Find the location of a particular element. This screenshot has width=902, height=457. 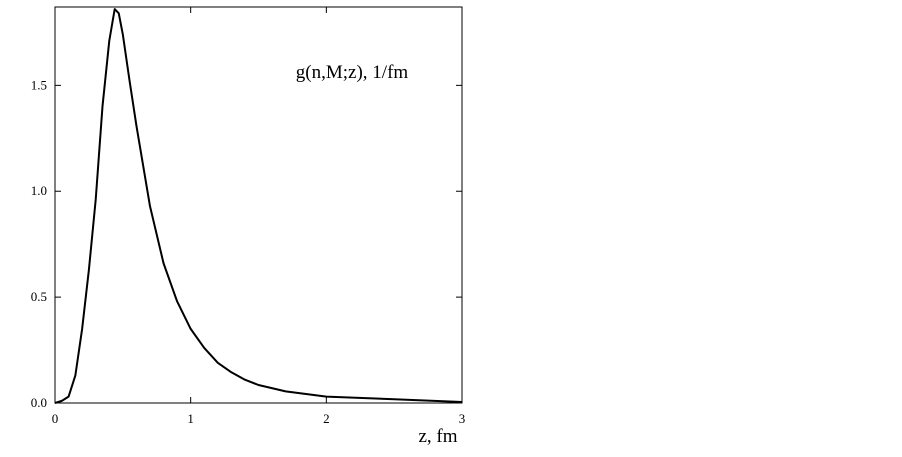

y-tick-label: 1.0 is located at coordinates (39, 190).